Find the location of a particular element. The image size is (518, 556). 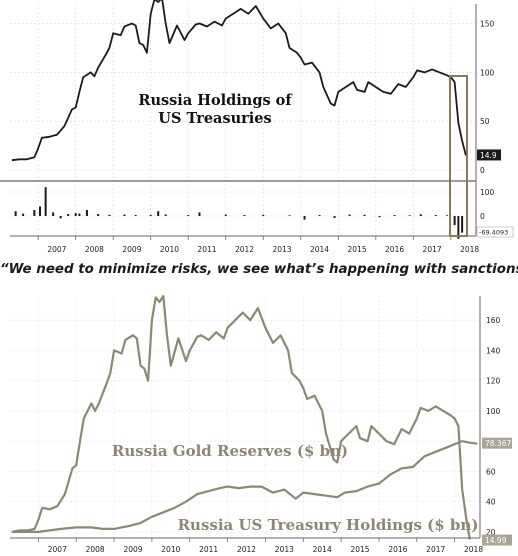

last-value-label: 14.9 is located at coordinates (488, 155).